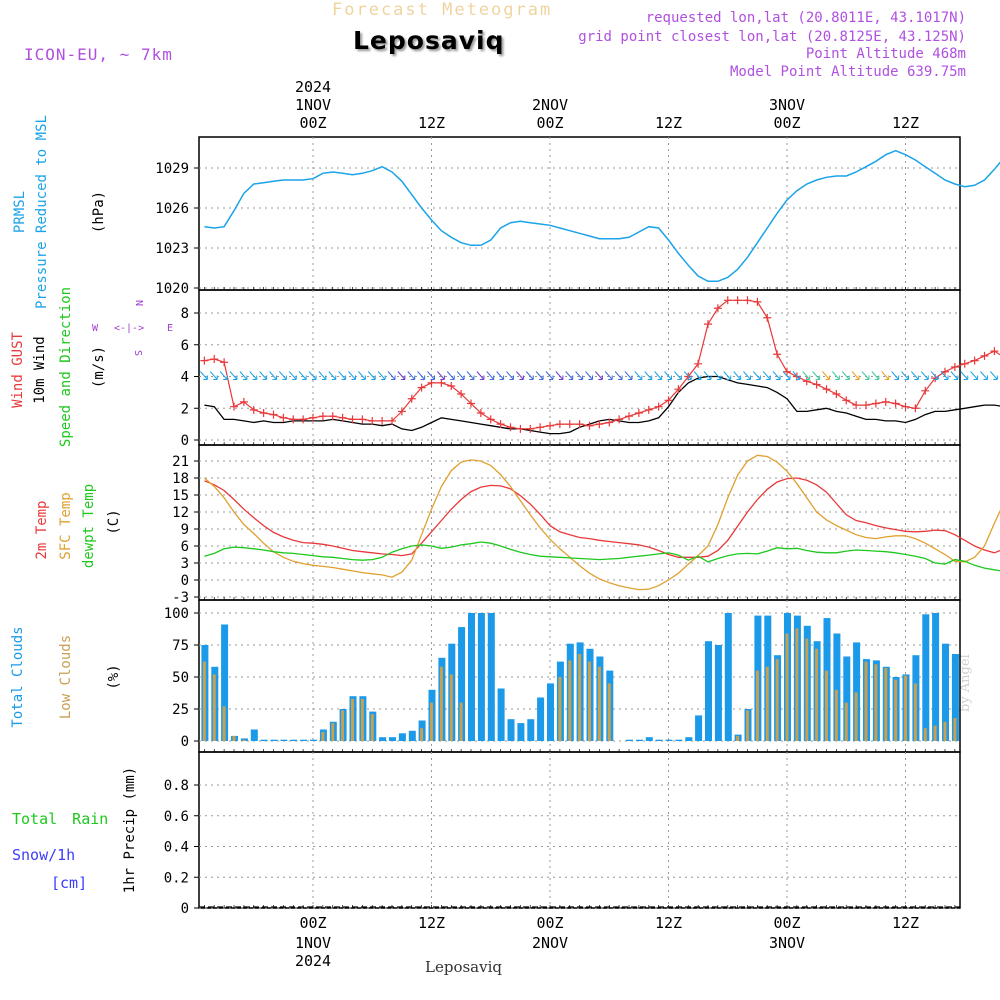 This screenshot has width=1000, height=1000. I want to click on y-tick-label: 4, so click(185, 378).